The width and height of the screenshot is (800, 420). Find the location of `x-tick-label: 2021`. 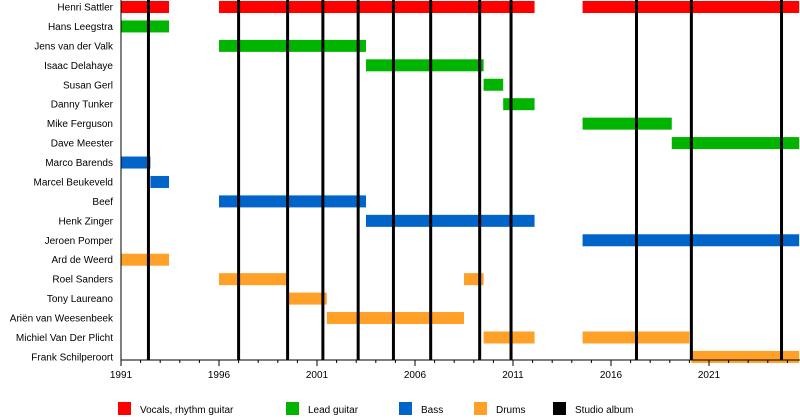

x-tick-label: 2021 is located at coordinates (709, 375).